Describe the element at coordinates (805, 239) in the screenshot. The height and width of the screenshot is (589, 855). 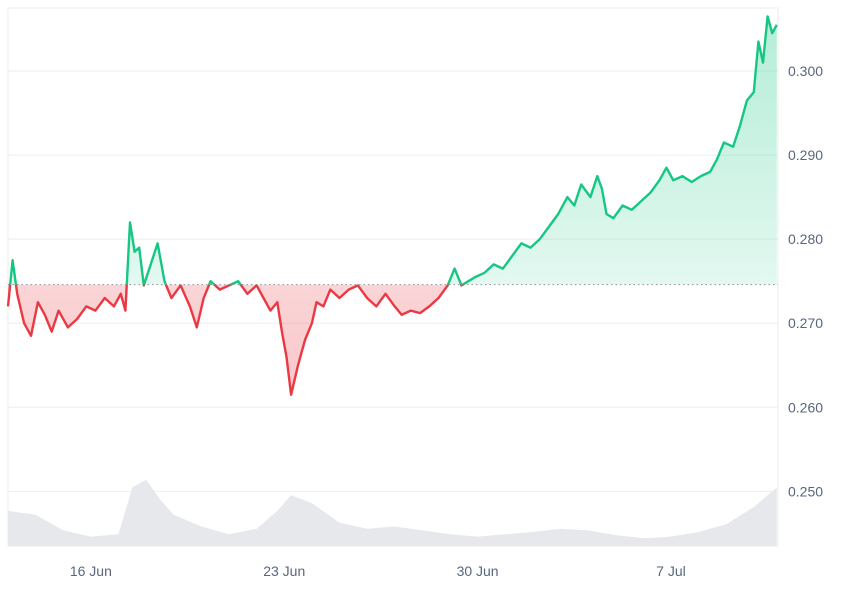
I see `y-tick-label: 0.280` at that location.